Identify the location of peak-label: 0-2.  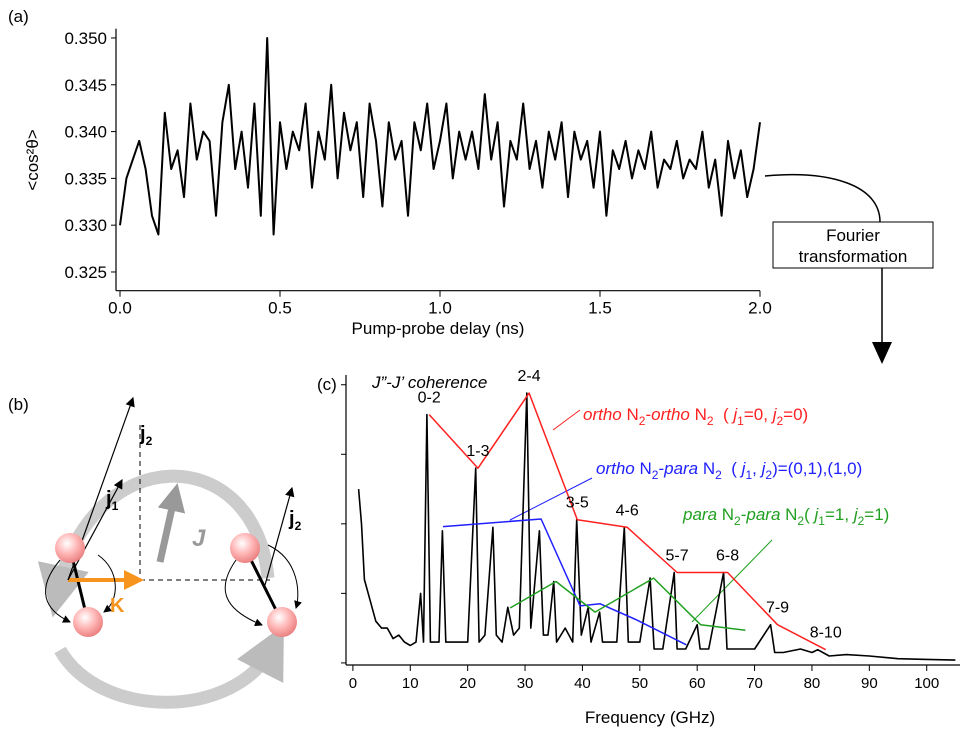
(429, 398).